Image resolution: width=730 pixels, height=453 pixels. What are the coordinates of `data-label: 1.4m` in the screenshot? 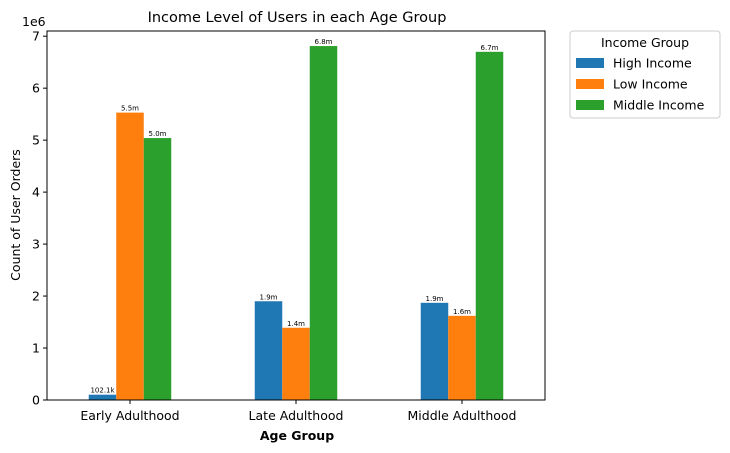 It's located at (296, 324).